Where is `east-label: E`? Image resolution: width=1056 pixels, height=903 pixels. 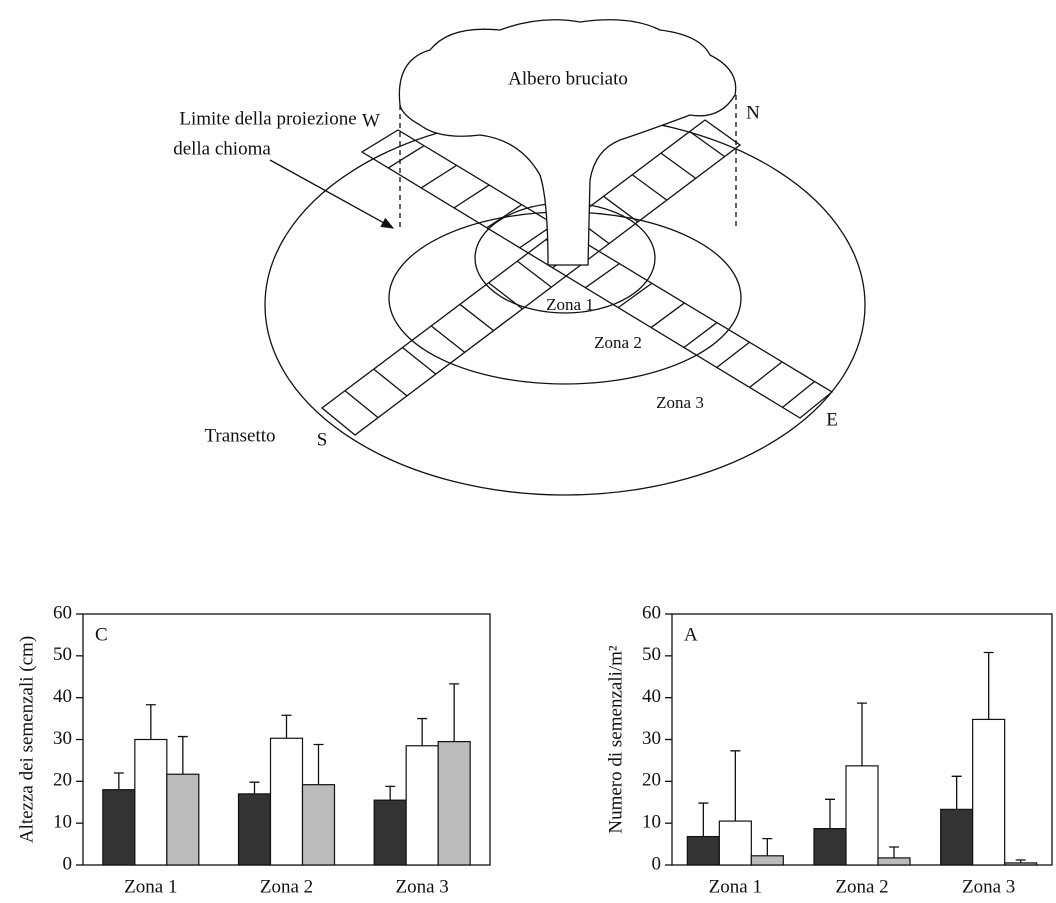 east-label: E is located at coordinates (832, 419).